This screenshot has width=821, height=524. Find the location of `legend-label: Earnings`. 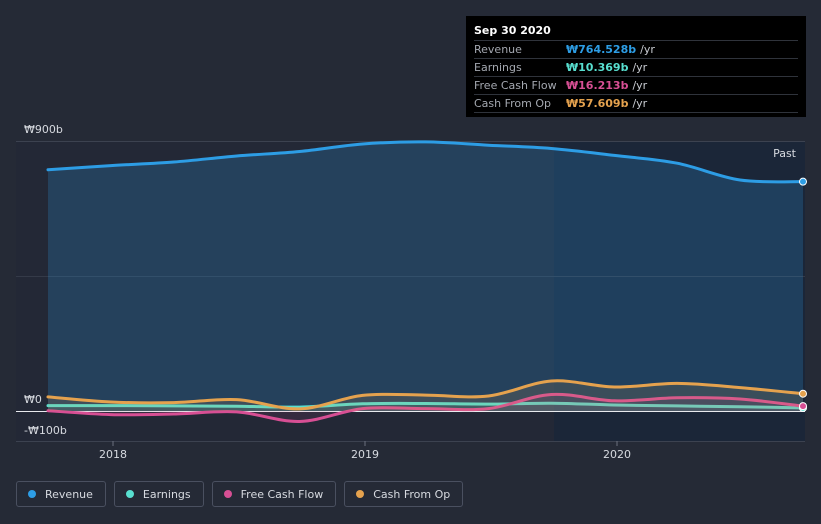

legend-label: Earnings is located at coordinates (166, 494).